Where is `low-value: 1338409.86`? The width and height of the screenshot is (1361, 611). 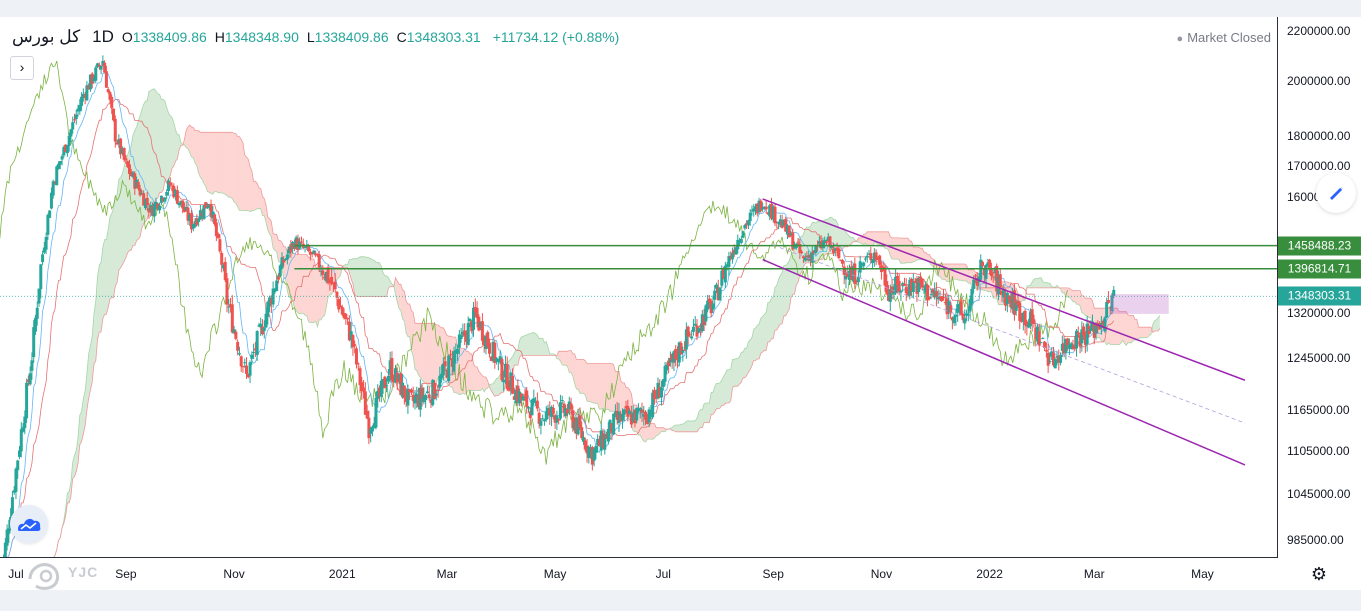
low-value: 1338409.86 is located at coordinates (351, 37).